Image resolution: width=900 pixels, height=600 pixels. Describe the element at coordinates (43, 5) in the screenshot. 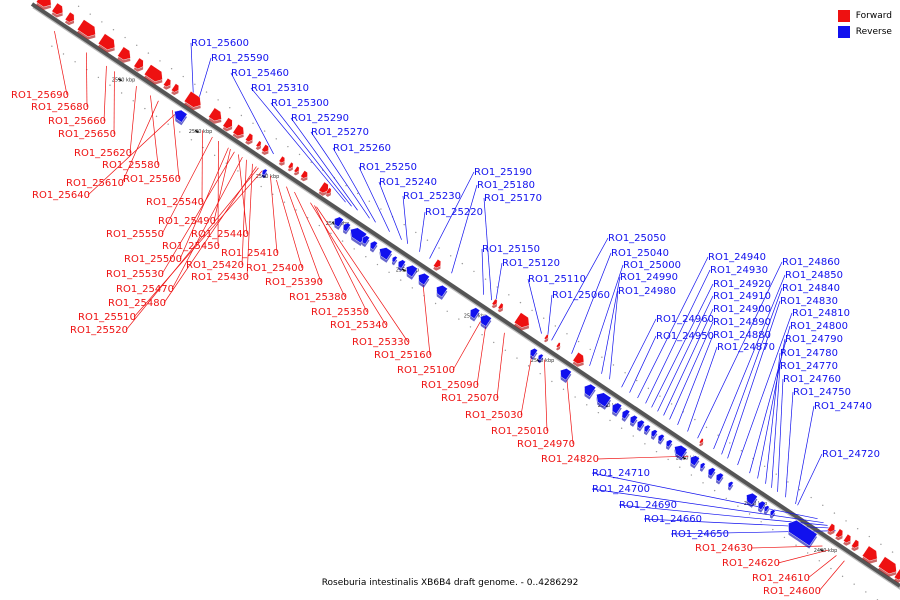

I see `forward-gene` at that location.